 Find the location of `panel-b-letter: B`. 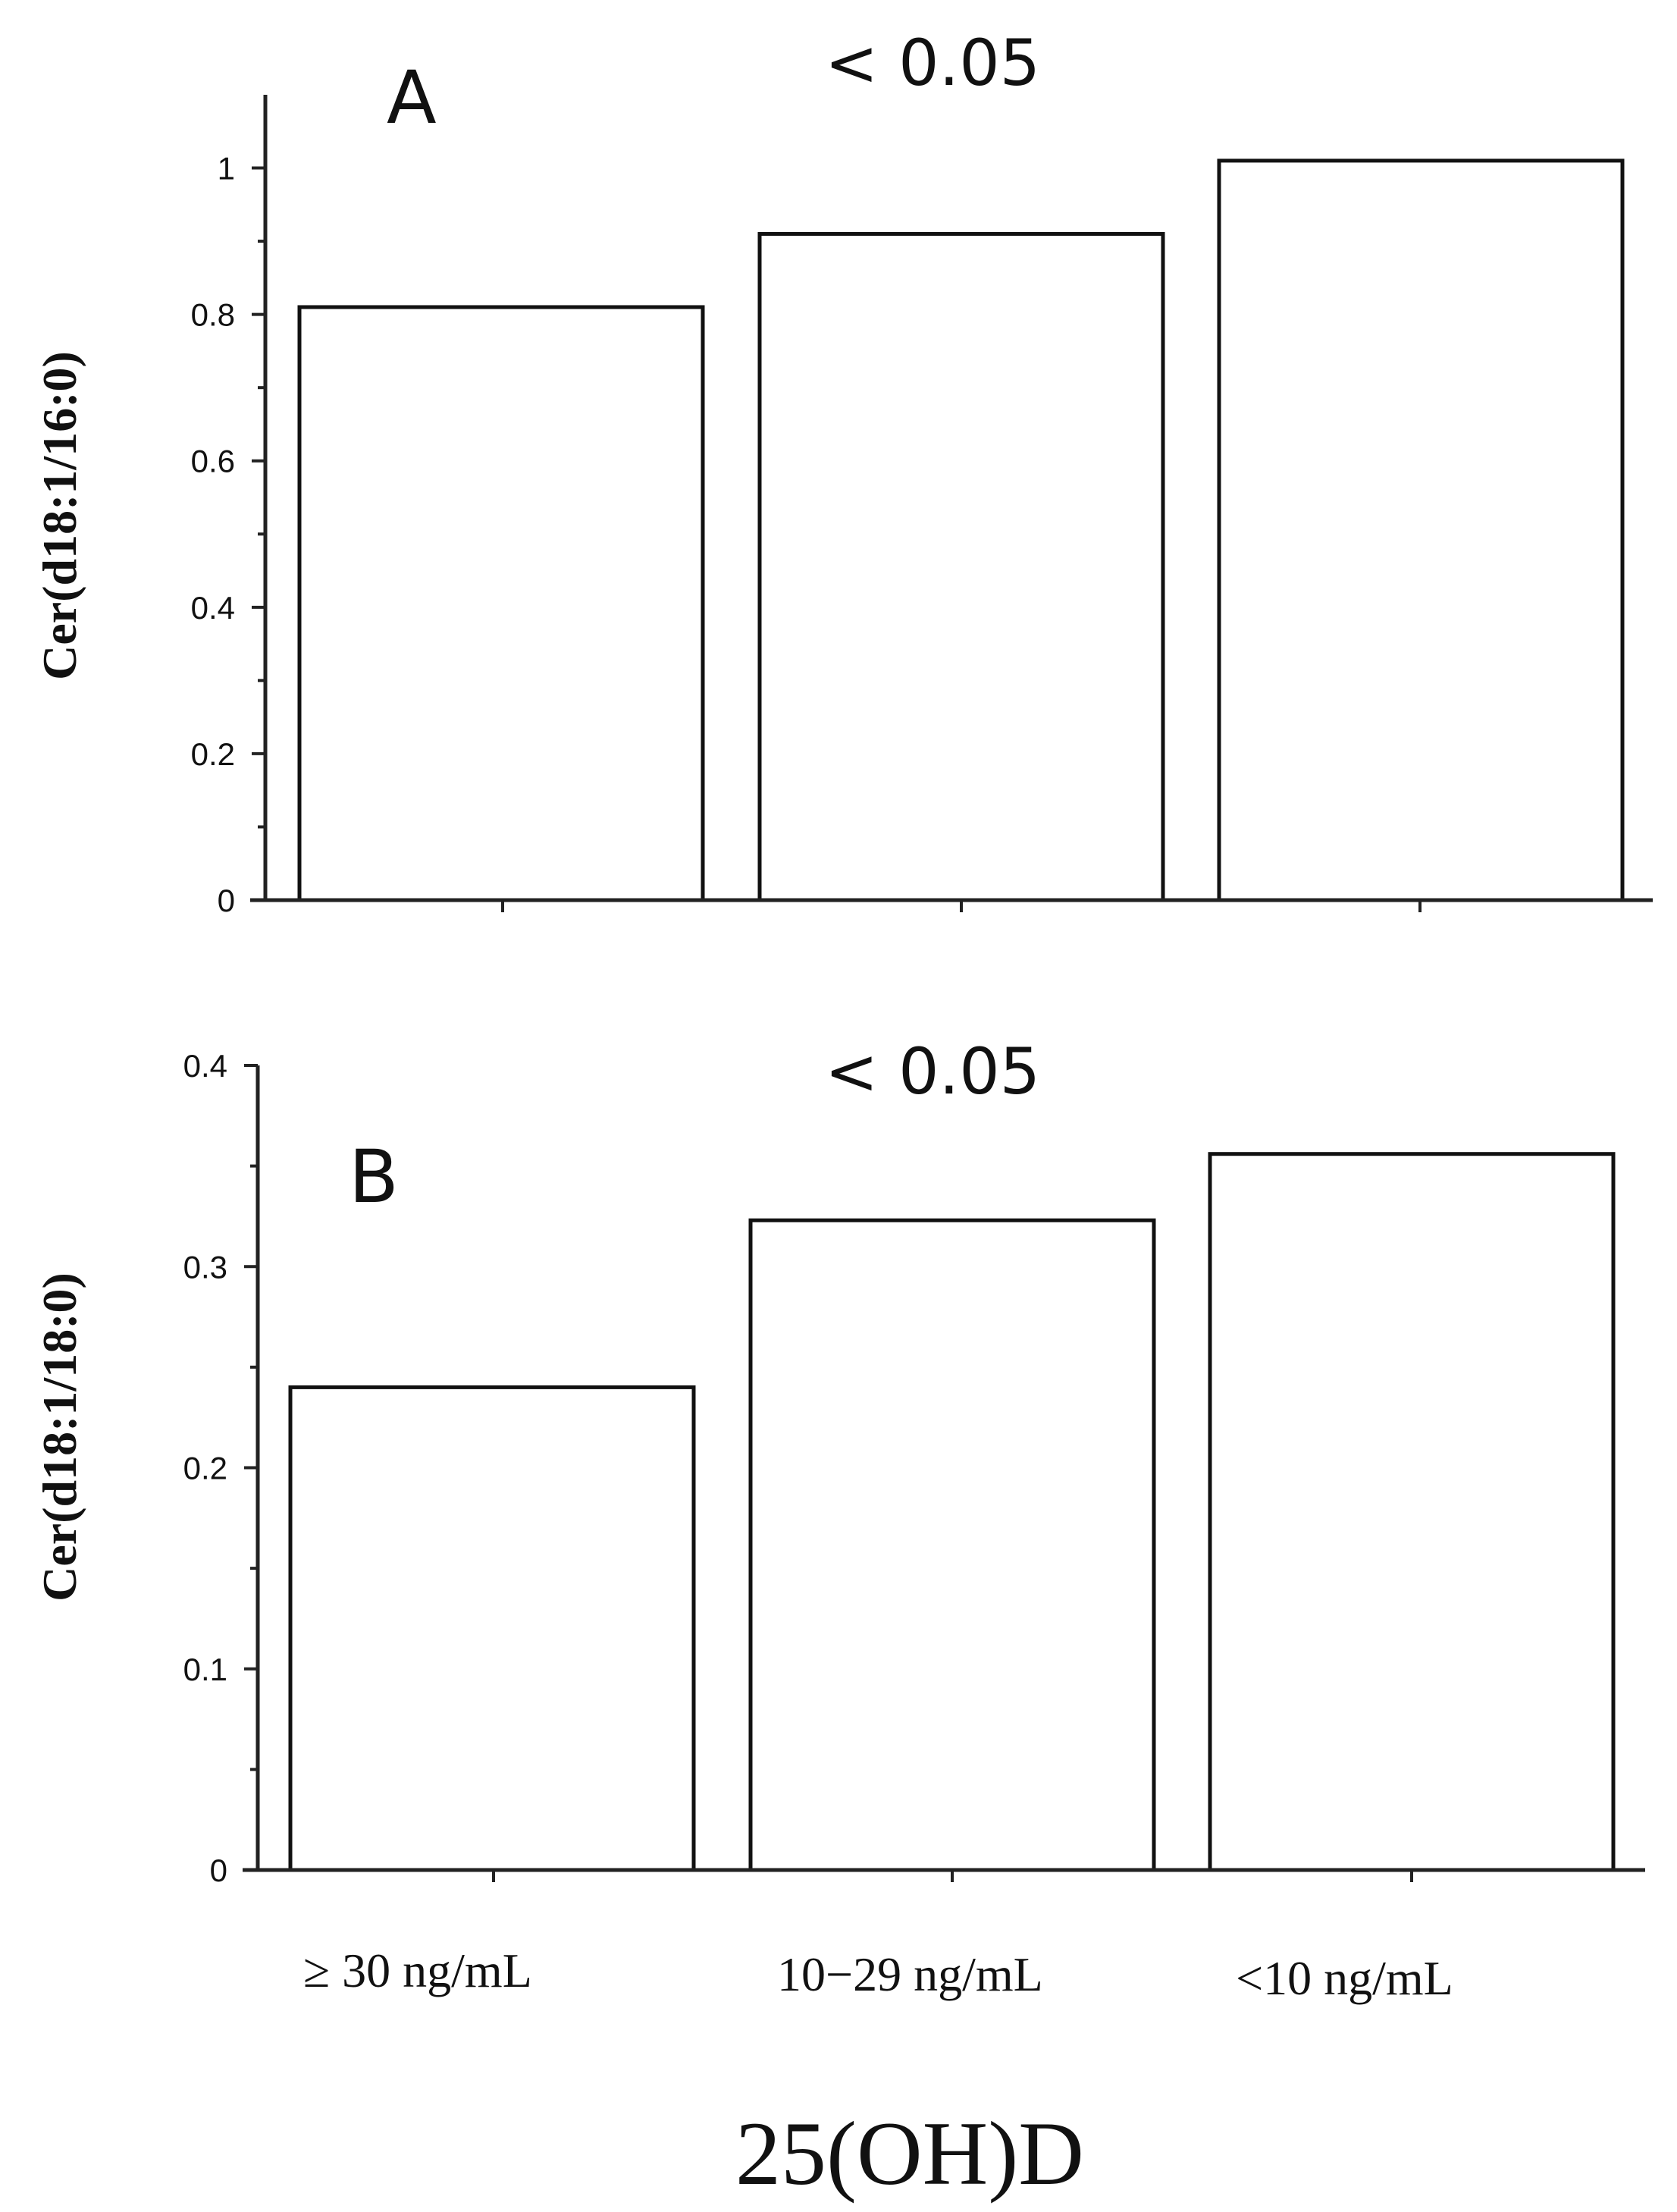

panel-b-letter: B is located at coordinates (374, 1176).